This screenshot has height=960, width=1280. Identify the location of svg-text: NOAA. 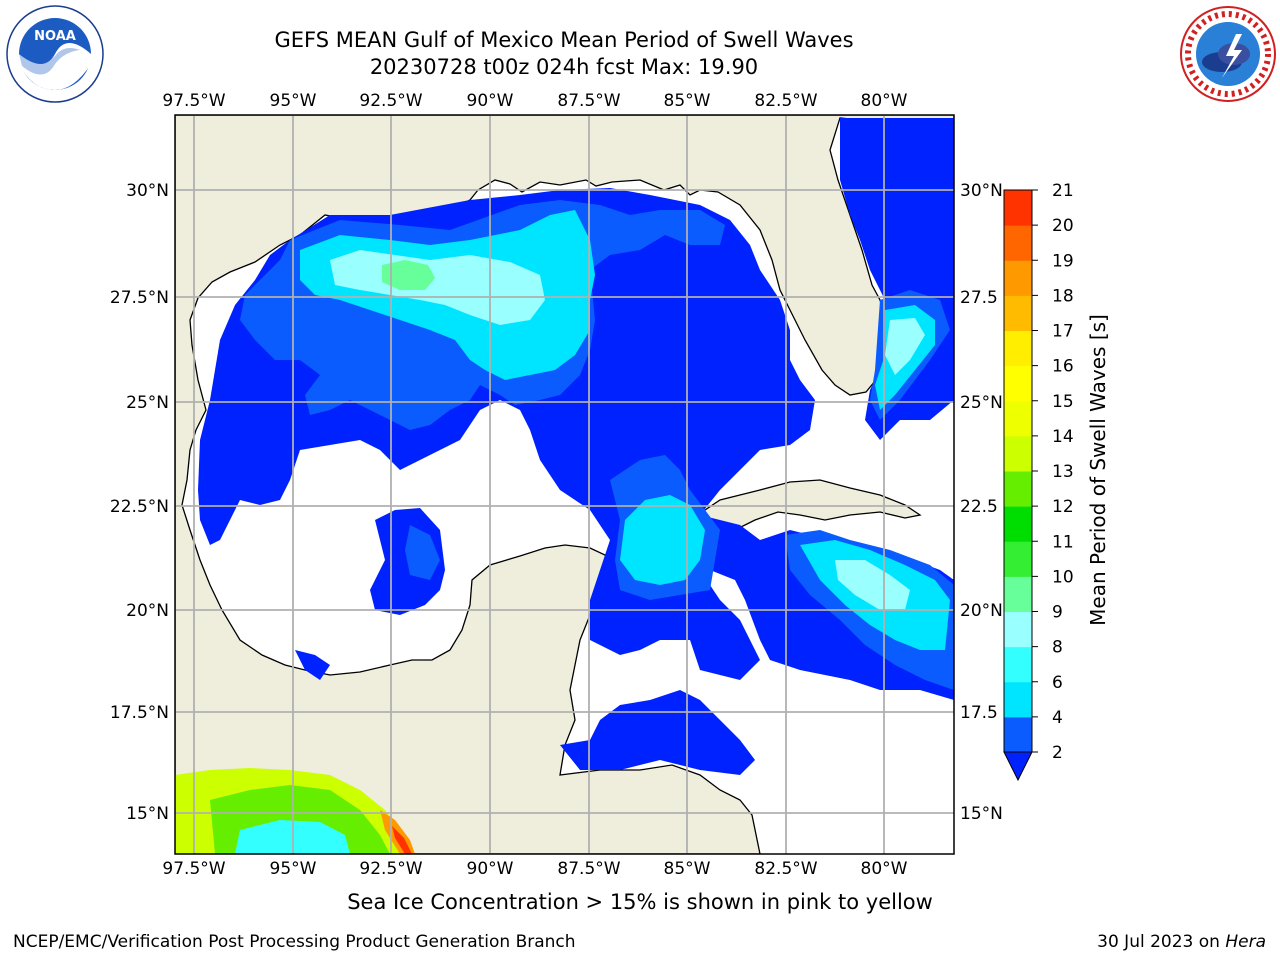
(55, 36).